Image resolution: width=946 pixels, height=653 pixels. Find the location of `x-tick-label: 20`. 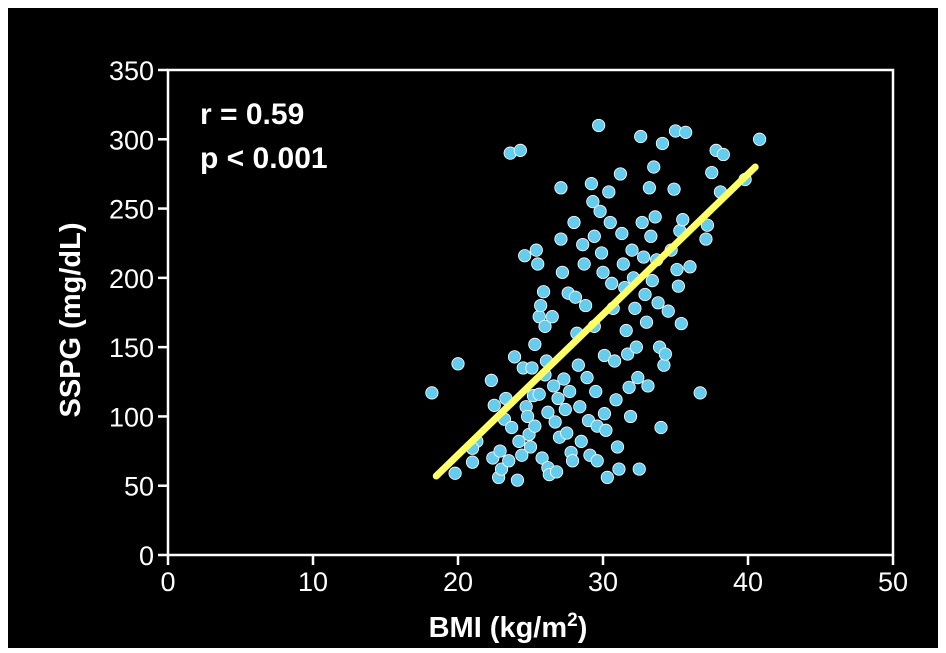

x-tick-label: 20 is located at coordinates (458, 582).